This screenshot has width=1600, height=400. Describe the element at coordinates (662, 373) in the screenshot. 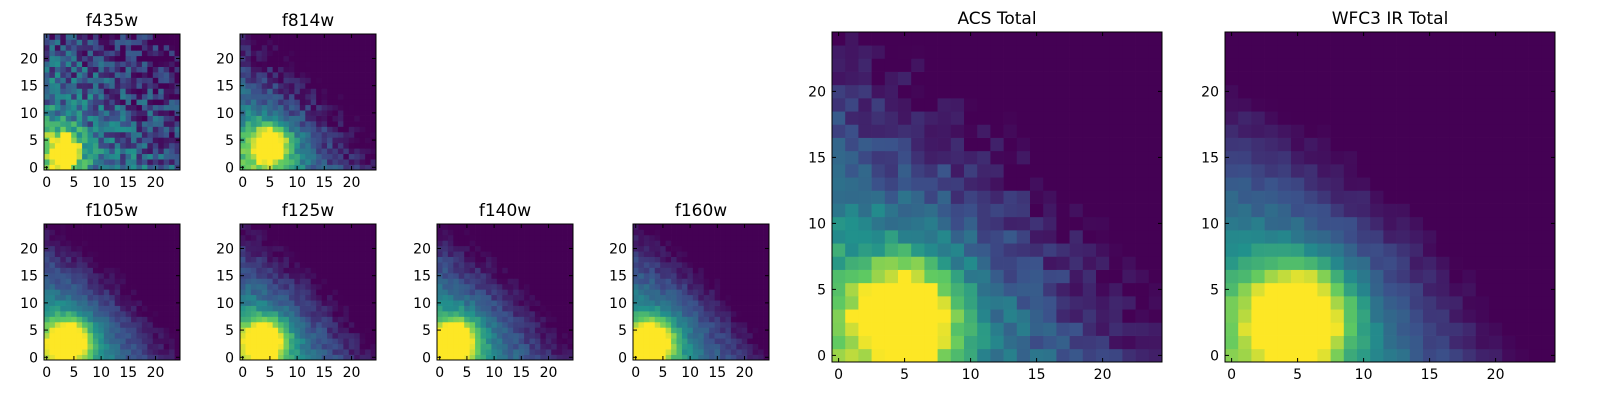

I see `x-tick-label: 5` at that location.